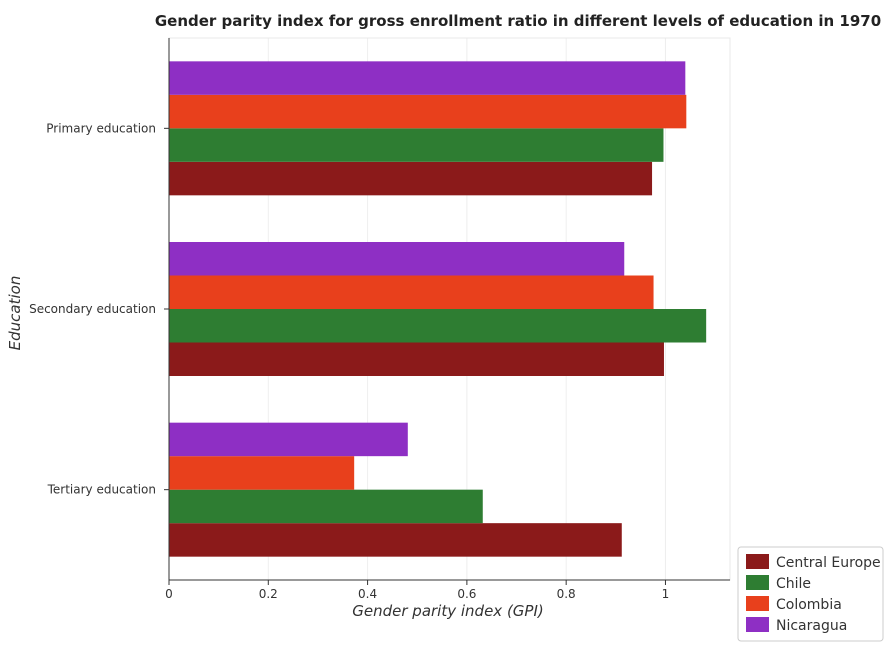  I want to click on x-axis-title: Gender parity index (GPI), so click(447, 611).